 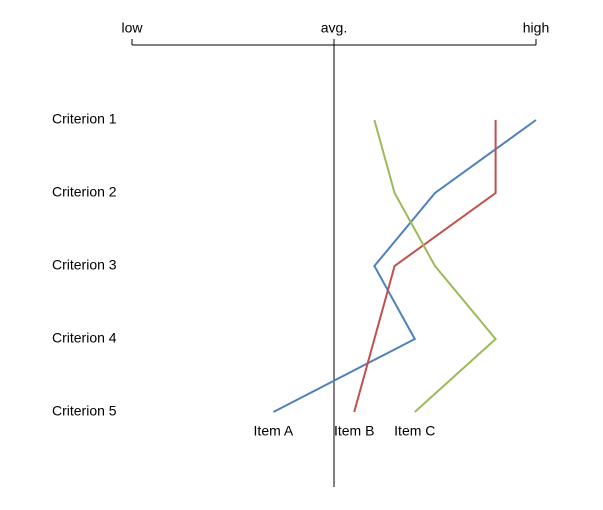 I want to click on series-label: Item B, so click(x=354, y=431).